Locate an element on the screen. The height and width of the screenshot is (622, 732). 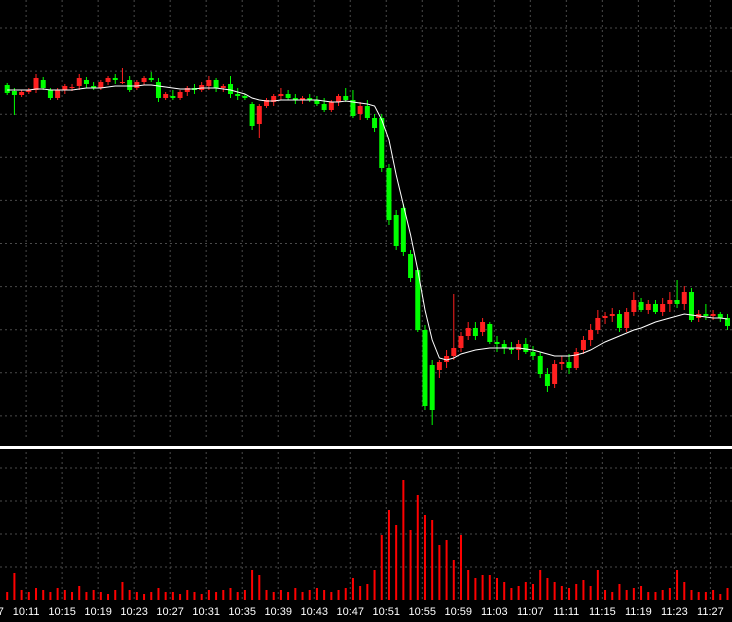
x-tick-label: 11:03 is located at coordinates (494, 612).